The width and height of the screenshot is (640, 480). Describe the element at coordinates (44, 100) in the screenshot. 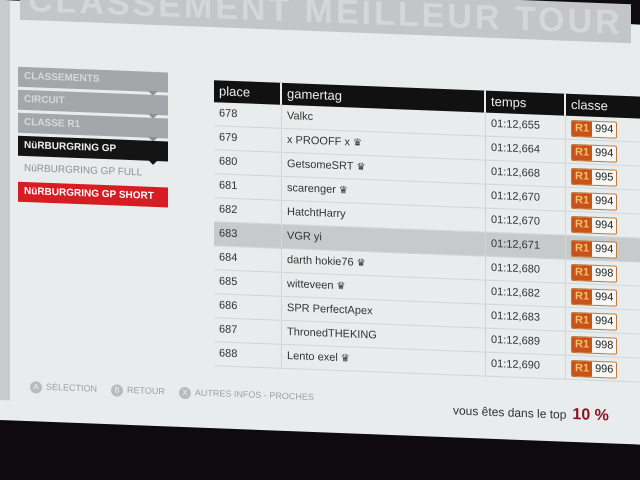

I see `menu-label: CIRCUIT` at that location.